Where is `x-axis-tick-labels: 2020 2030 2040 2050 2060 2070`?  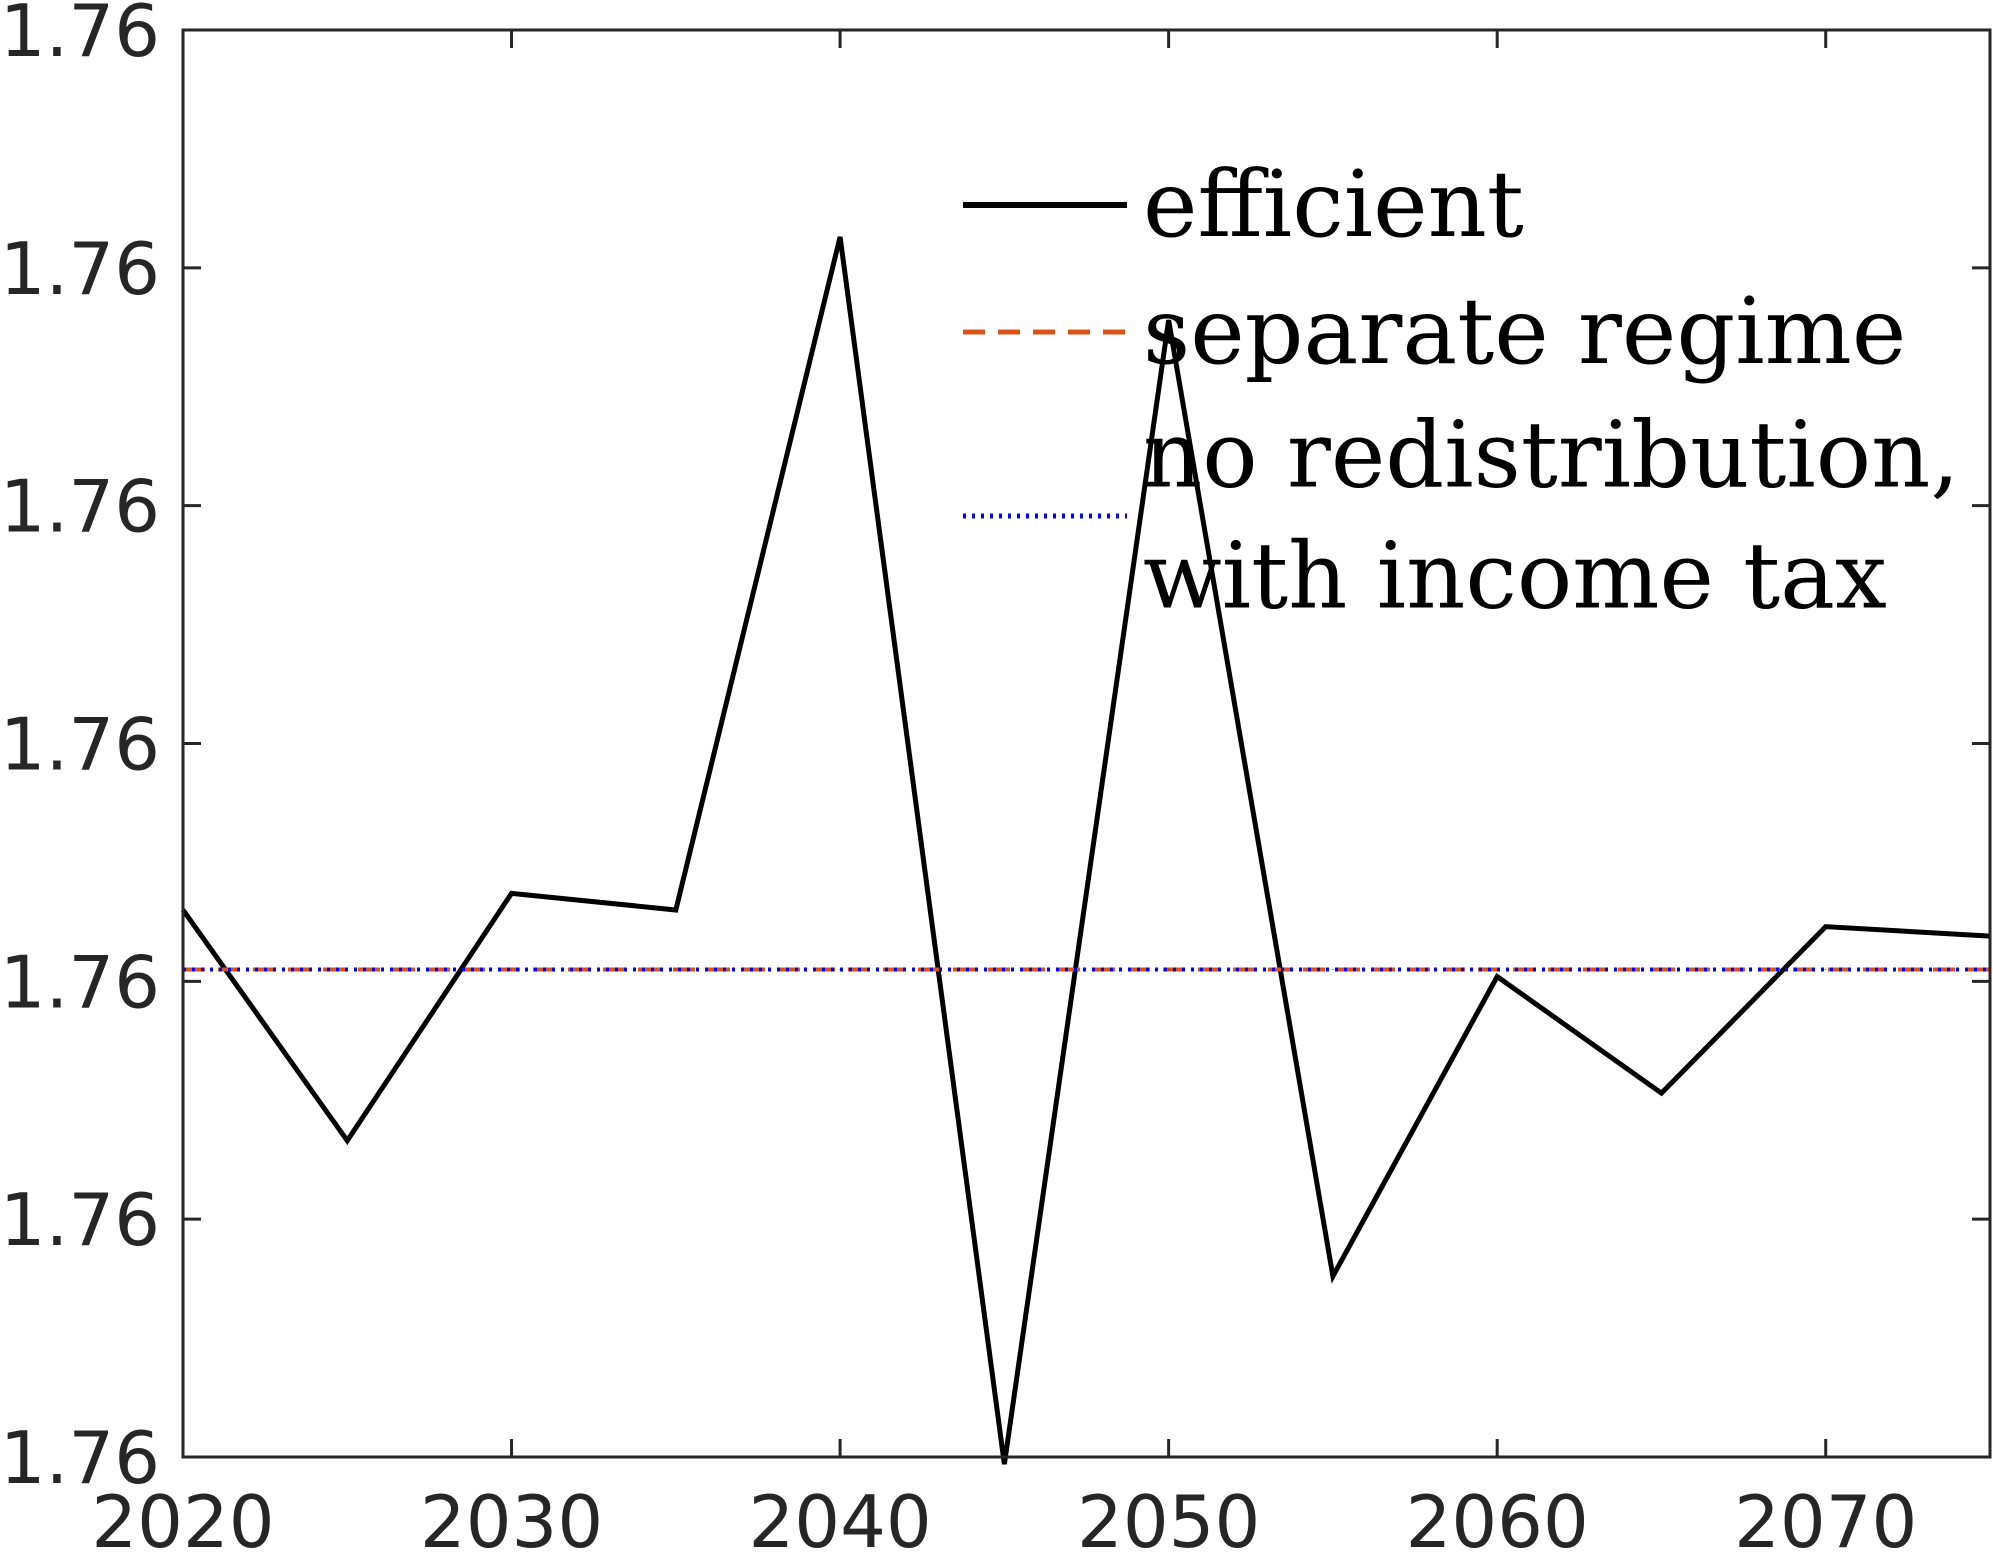
x-axis-tick-labels: 2020 2030 2040 2050 2060 2070 is located at coordinates (1004, 1517).